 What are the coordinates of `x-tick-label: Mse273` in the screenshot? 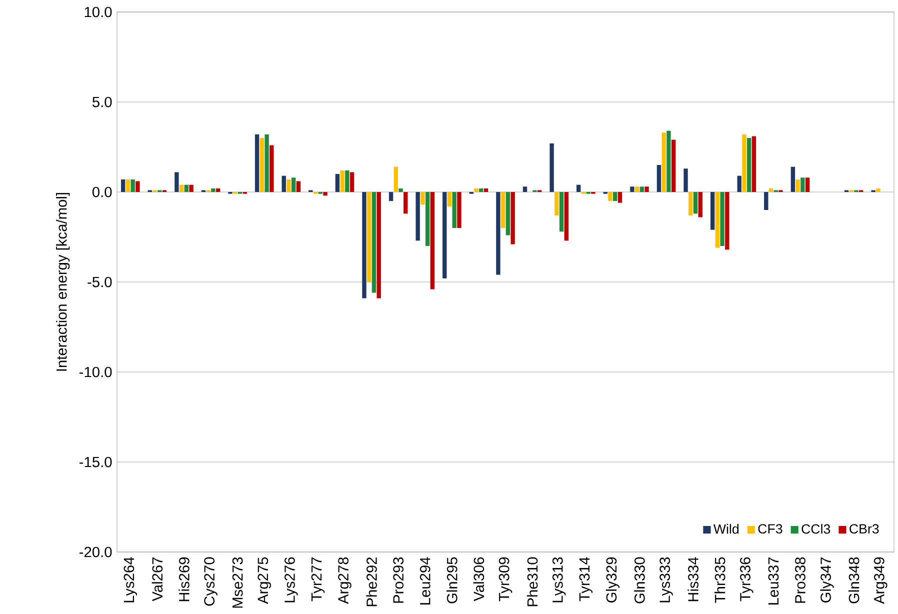 It's located at (237, 582).